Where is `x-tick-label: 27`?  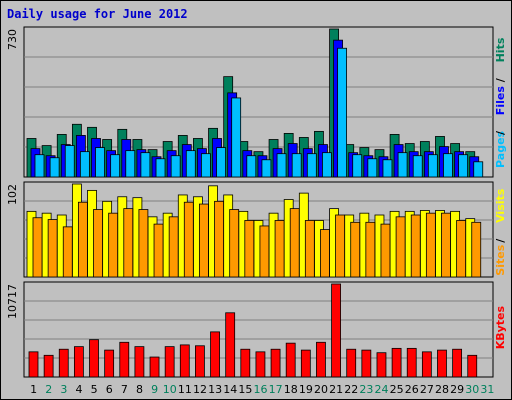 x-tick-label: 27 is located at coordinates (427, 389).